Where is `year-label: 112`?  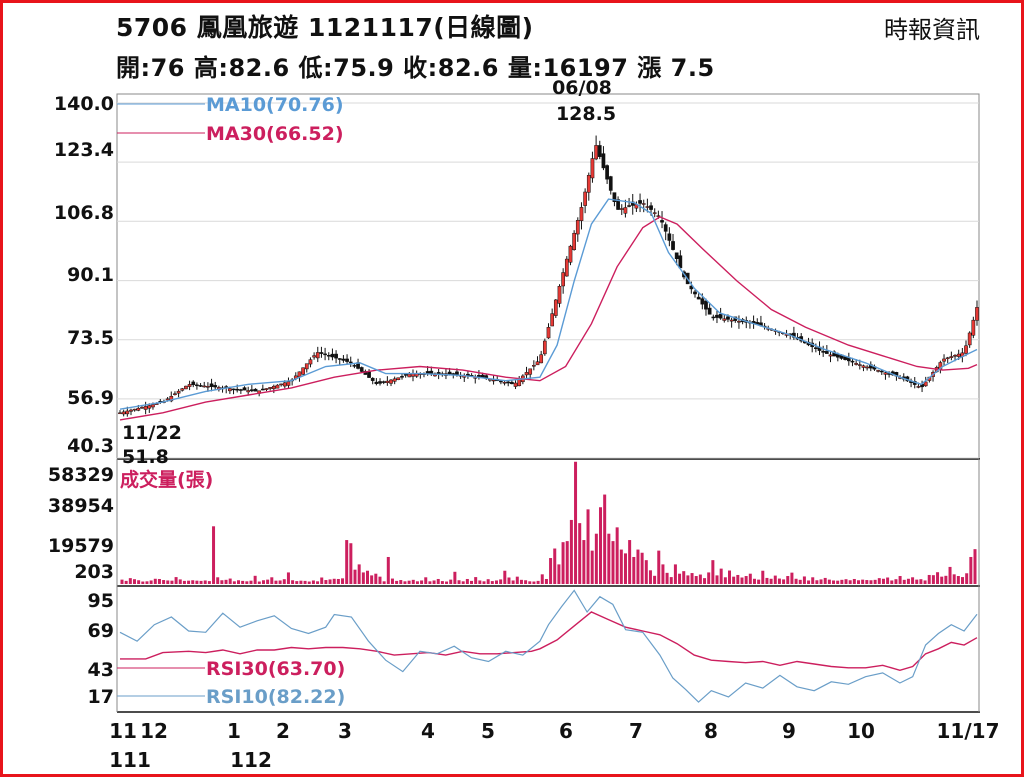 year-label: 112 is located at coordinates (251, 760).